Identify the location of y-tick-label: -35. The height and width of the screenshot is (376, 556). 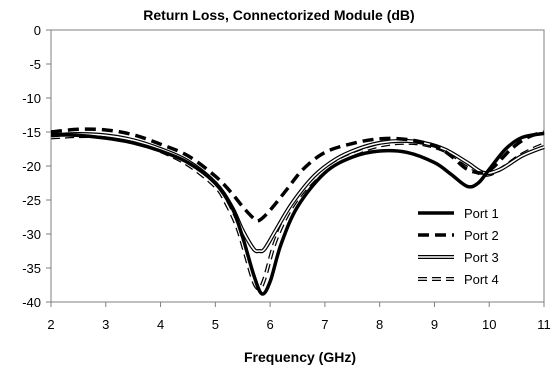
(31, 268).